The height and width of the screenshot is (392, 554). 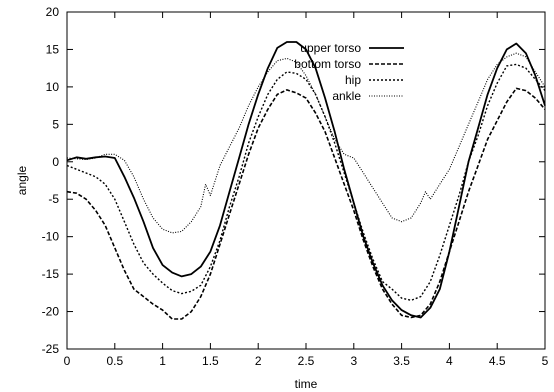 I want to click on y-tick-label: 0, so click(x=55, y=162).